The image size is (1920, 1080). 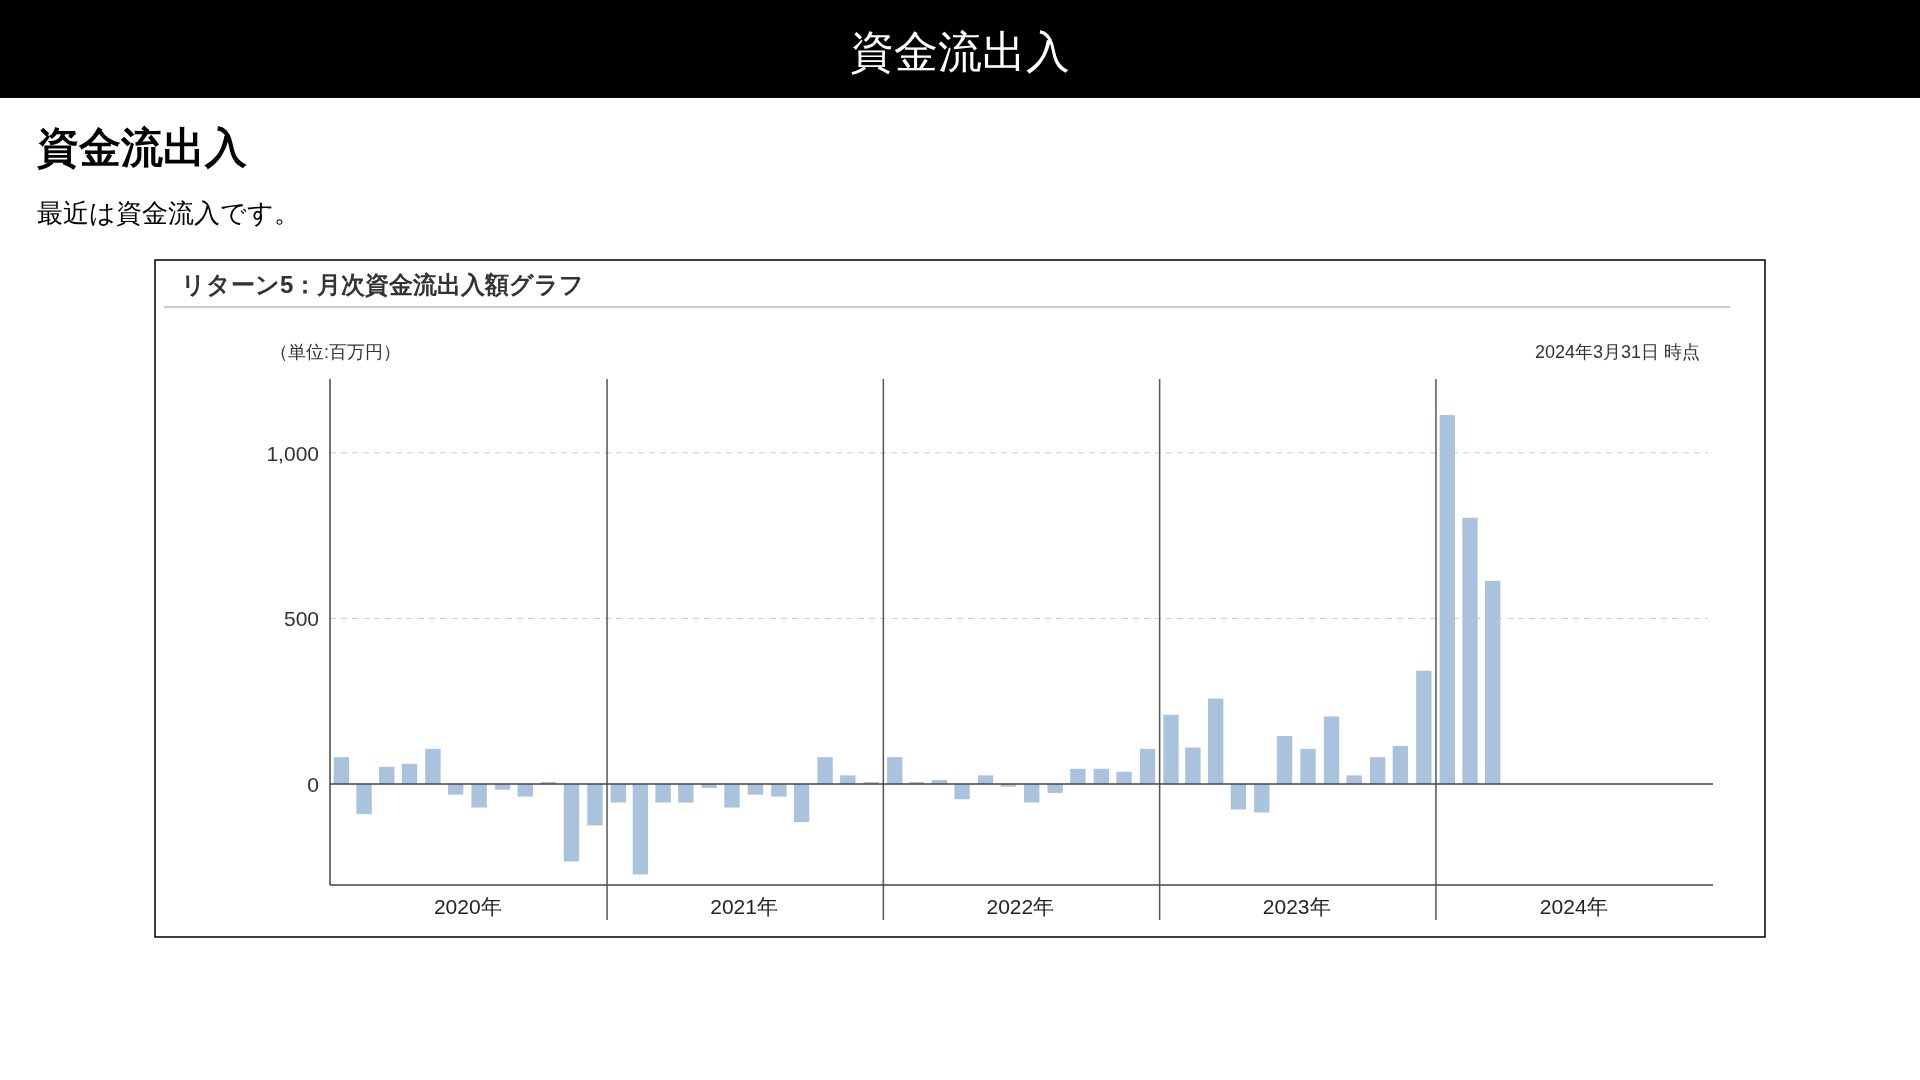 What do you see at coordinates (335, 352) in the screenshot?
I see `ylabel: （単位:百万円）` at bounding box center [335, 352].